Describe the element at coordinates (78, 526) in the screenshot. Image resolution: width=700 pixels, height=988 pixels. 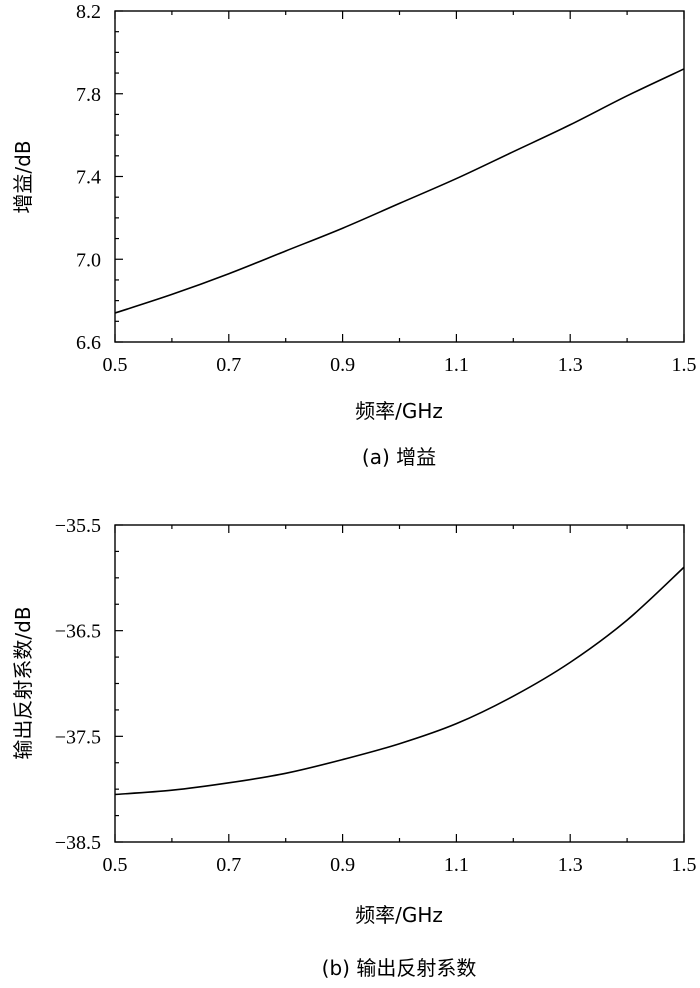
I see `y-tick-label: −35.5` at that location.